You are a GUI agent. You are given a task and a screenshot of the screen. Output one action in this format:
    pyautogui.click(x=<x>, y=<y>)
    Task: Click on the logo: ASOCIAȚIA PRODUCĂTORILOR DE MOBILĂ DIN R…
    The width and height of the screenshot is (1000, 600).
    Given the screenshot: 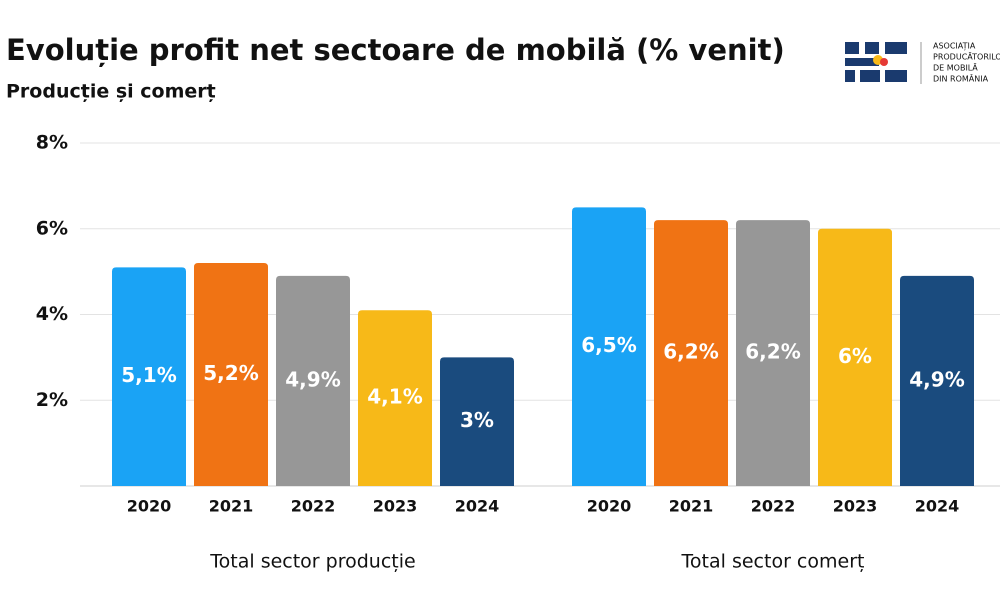 What is the action you would take?
    pyautogui.click(x=922, y=63)
    